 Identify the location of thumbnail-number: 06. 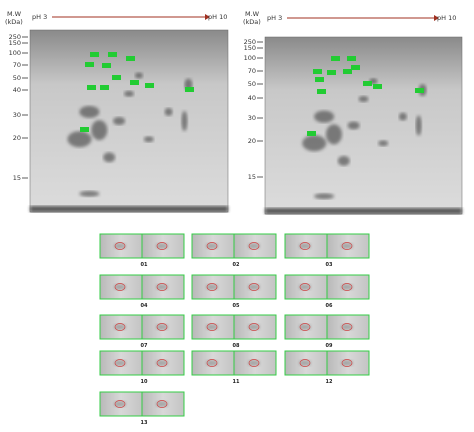
(329, 306).